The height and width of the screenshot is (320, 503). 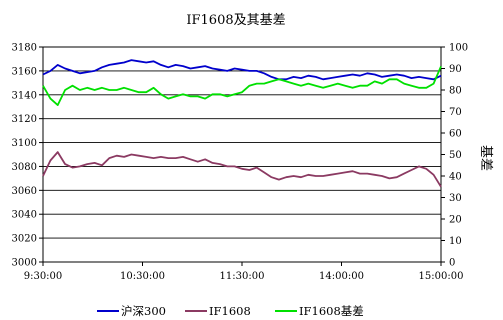 What do you see at coordinates (24, 263) in the screenshot?
I see `left-tick-label: 3000` at bounding box center [24, 263].